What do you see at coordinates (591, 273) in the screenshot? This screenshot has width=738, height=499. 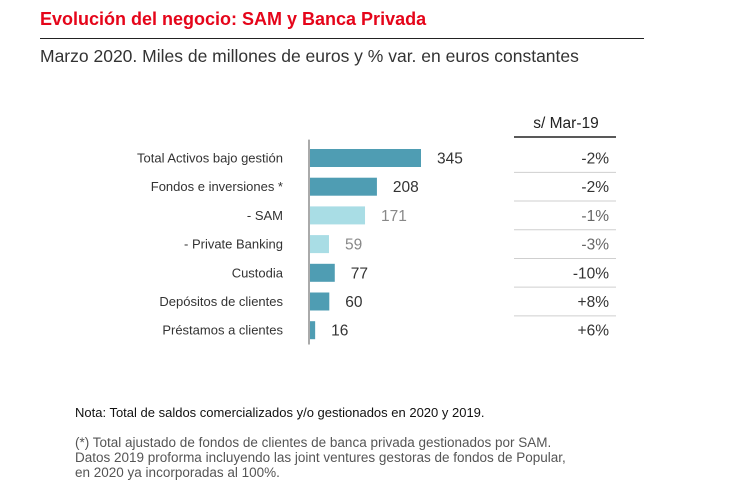 I see `variation-value: -10%` at bounding box center [591, 273].